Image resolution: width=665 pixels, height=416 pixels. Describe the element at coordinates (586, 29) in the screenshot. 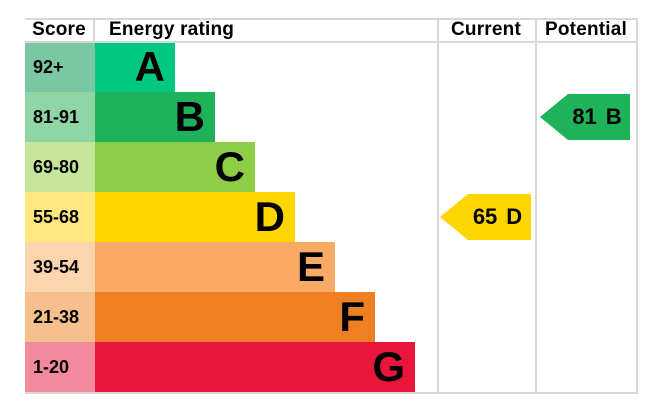

I see `potential-column-header: Potential` at that location.